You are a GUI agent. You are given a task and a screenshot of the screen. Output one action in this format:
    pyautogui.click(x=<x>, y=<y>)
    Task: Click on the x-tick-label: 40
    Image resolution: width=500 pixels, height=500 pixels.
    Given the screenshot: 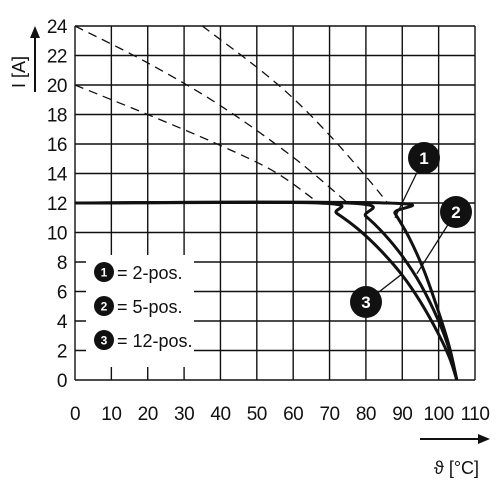 What is the action you would take?
    pyautogui.click(x=220, y=414)
    